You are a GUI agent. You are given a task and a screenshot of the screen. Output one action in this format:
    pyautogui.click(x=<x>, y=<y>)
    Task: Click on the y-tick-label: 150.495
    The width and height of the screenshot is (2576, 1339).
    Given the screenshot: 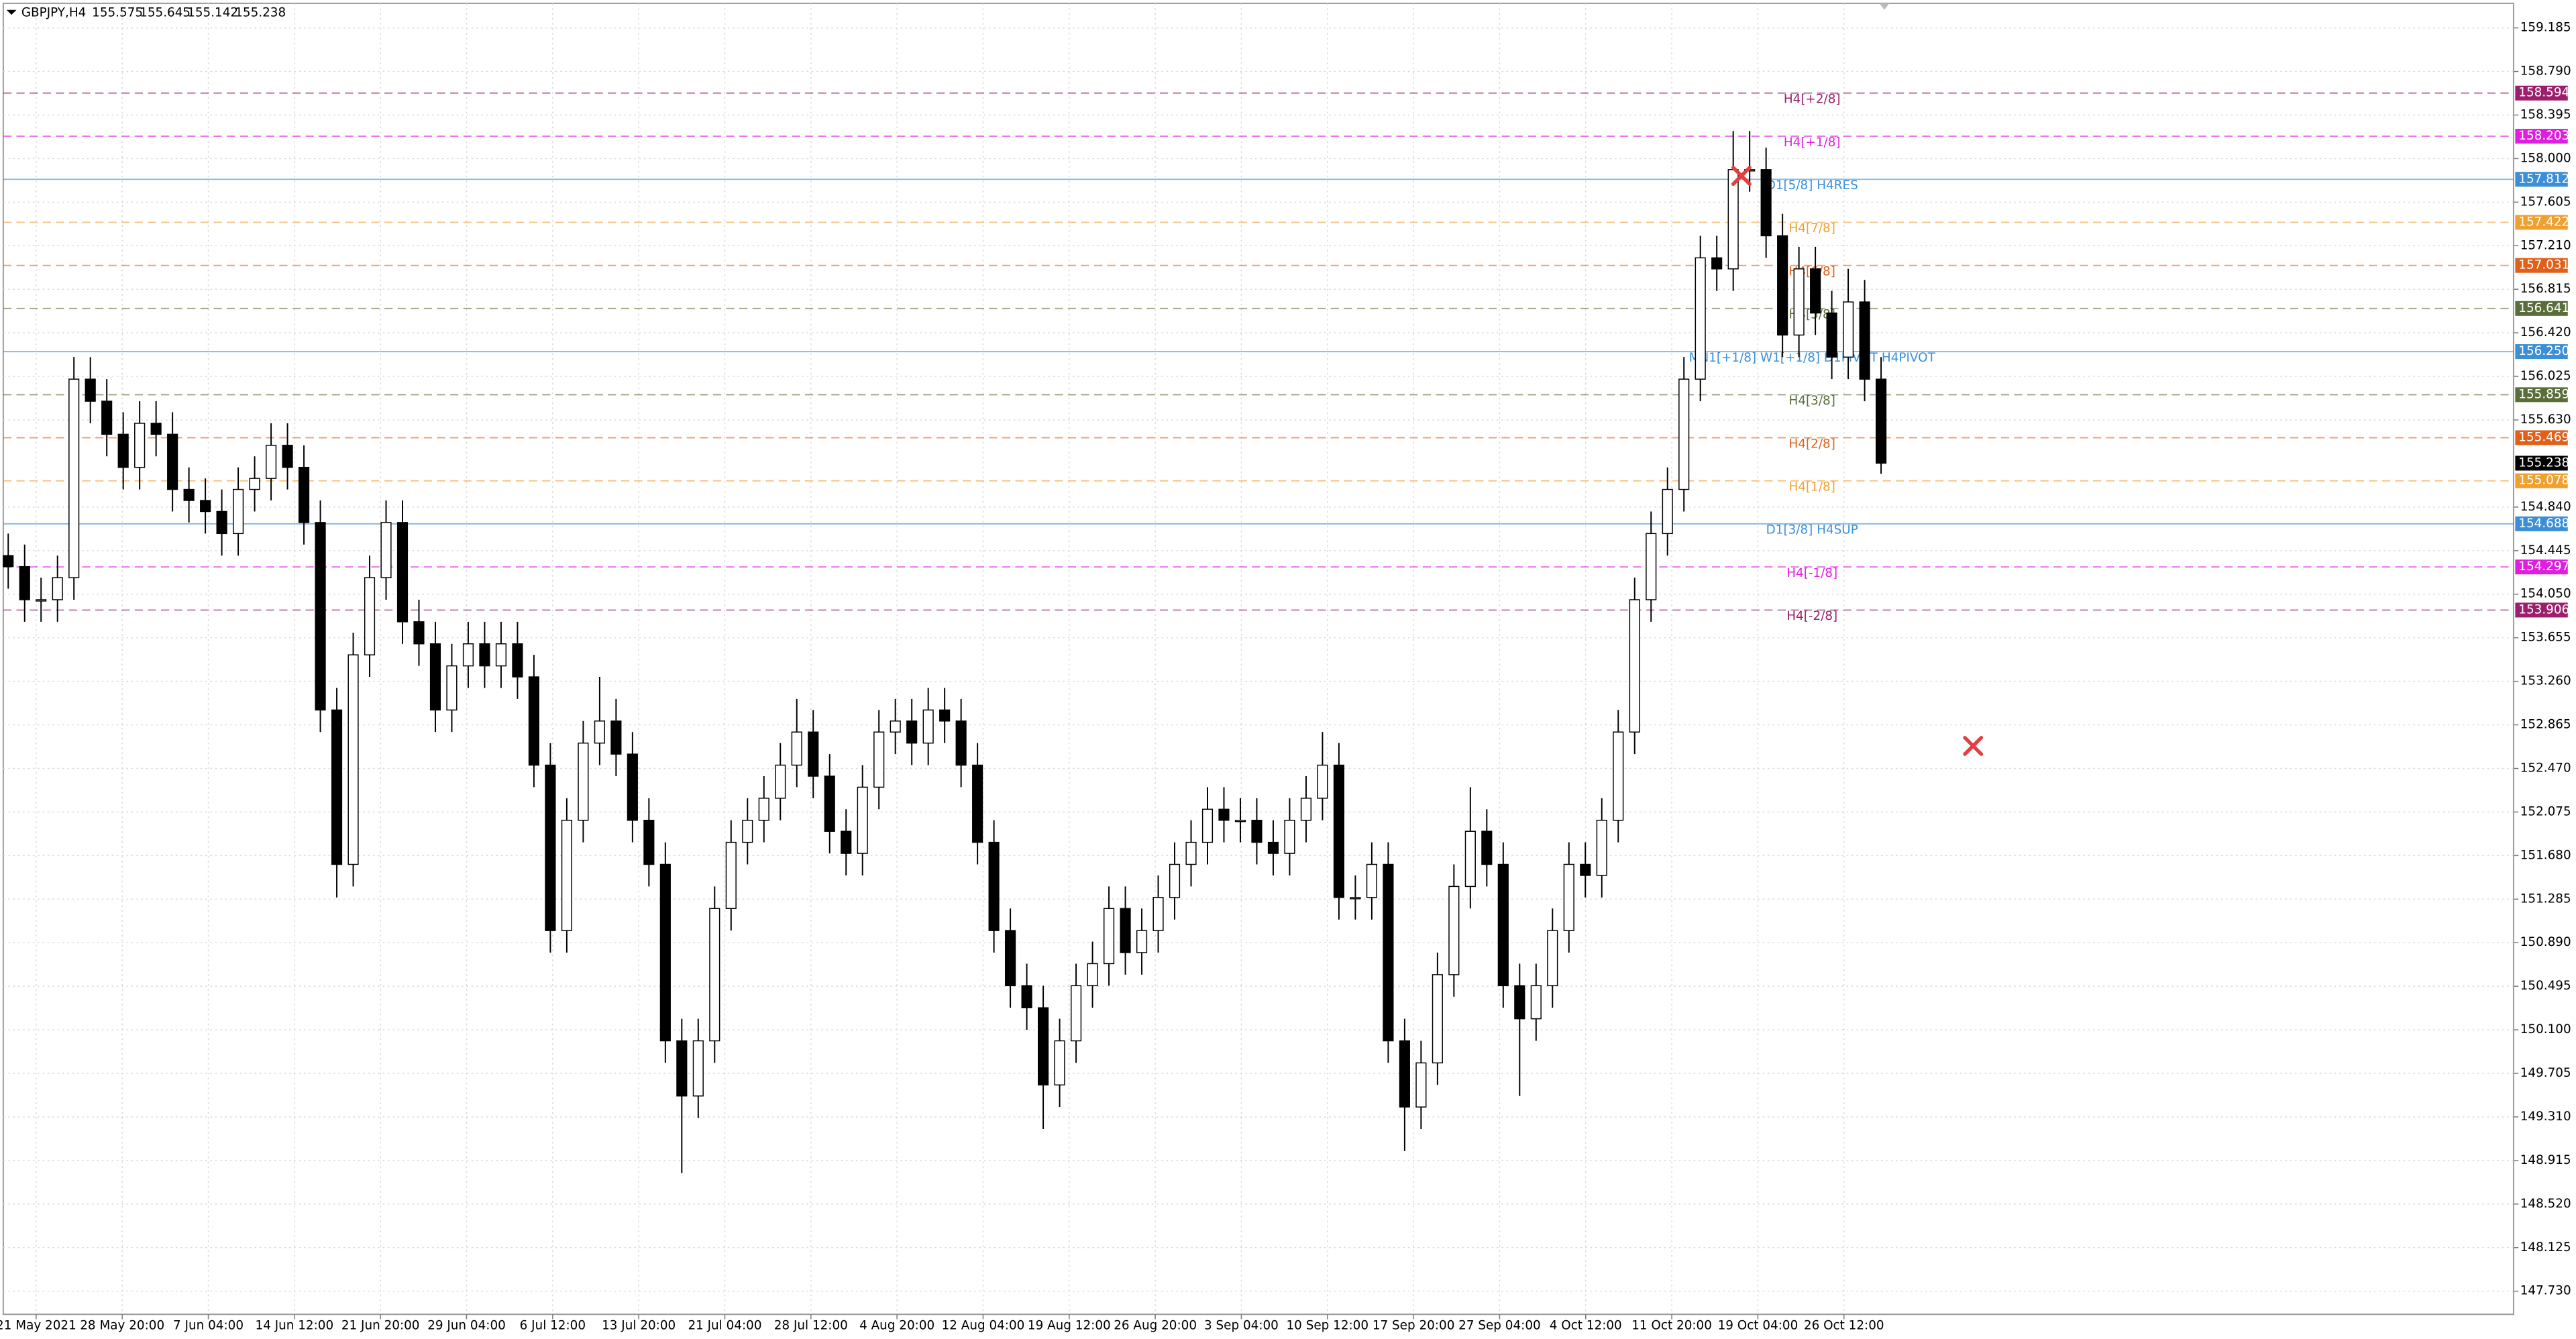 What is the action you would take?
    pyautogui.click(x=2545, y=986)
    